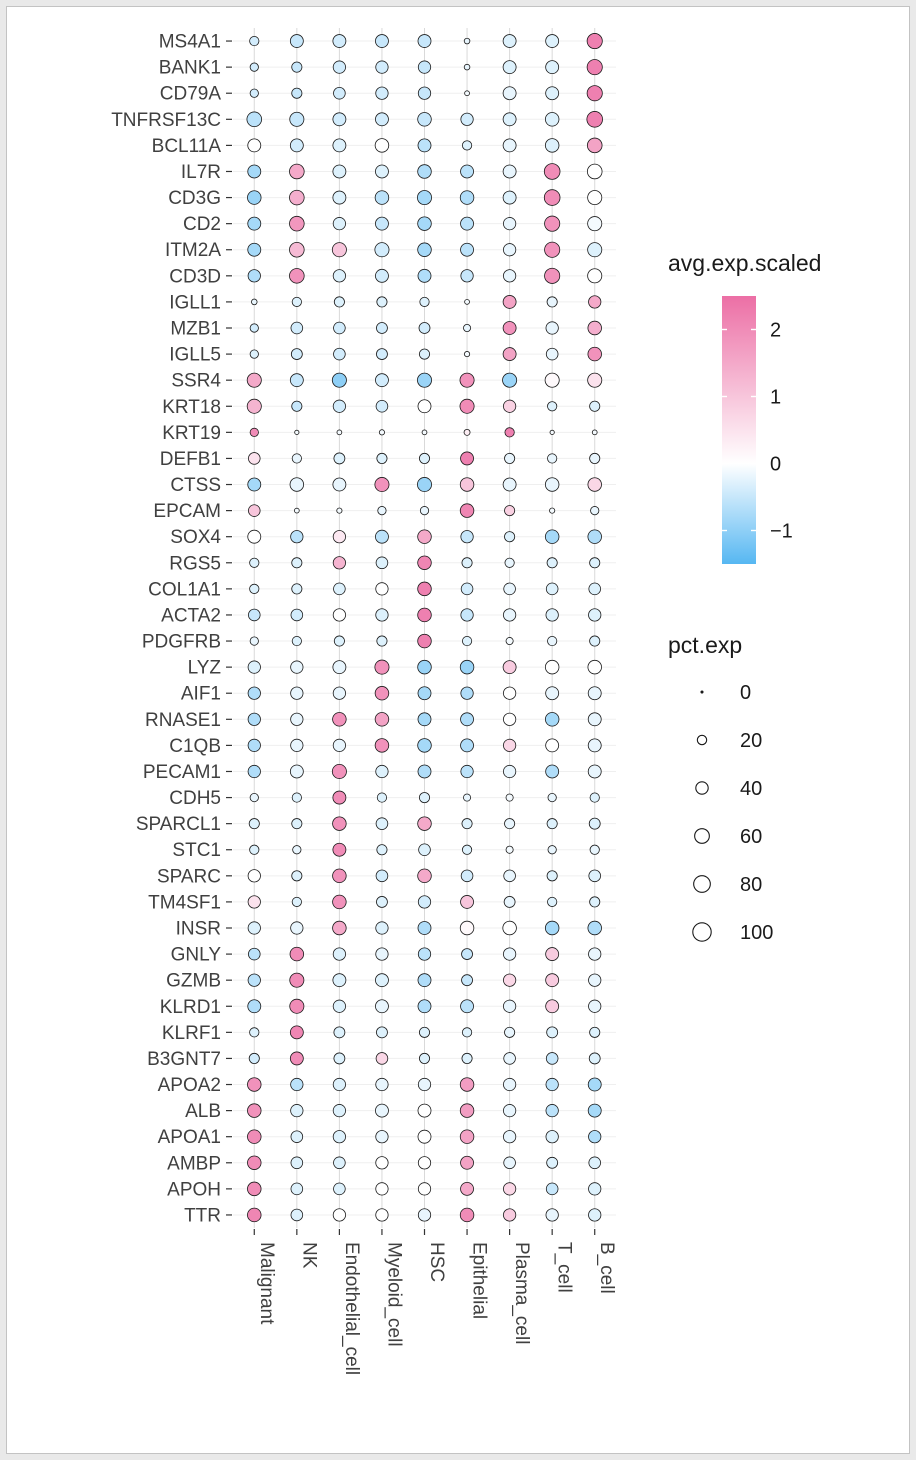  What do you see at coordinates (194, 198) in the screenshot?
I see `gene-label: CD3G` at bounding box center [194, 198].